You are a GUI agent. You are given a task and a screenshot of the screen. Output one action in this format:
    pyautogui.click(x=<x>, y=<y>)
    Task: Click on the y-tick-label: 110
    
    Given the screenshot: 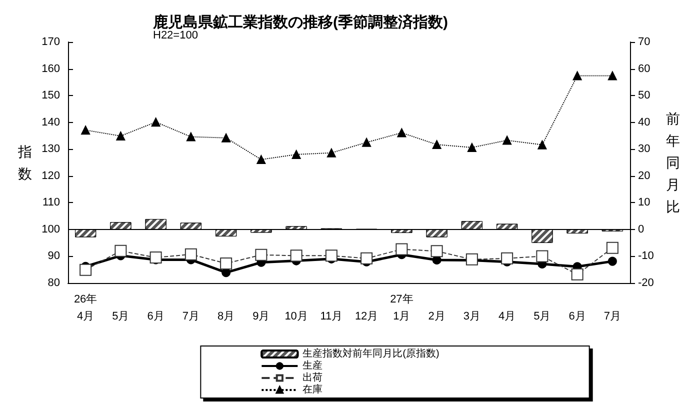 What is the action you would take?
    pyautogui.click(x=51, y=202)
    